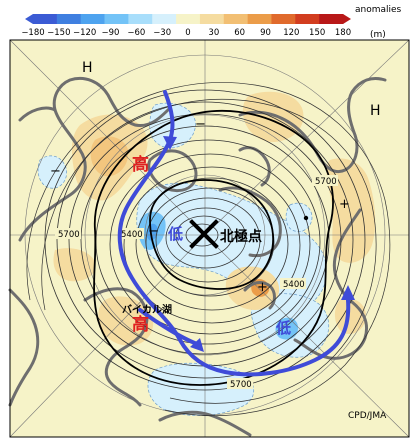 Image resolution: width=419 pixels, height=441 pixels. What do you see at coordinates (378, 35) in the screenshot?
I see `legend-unit: (m)` at bounding box center [378, 35].